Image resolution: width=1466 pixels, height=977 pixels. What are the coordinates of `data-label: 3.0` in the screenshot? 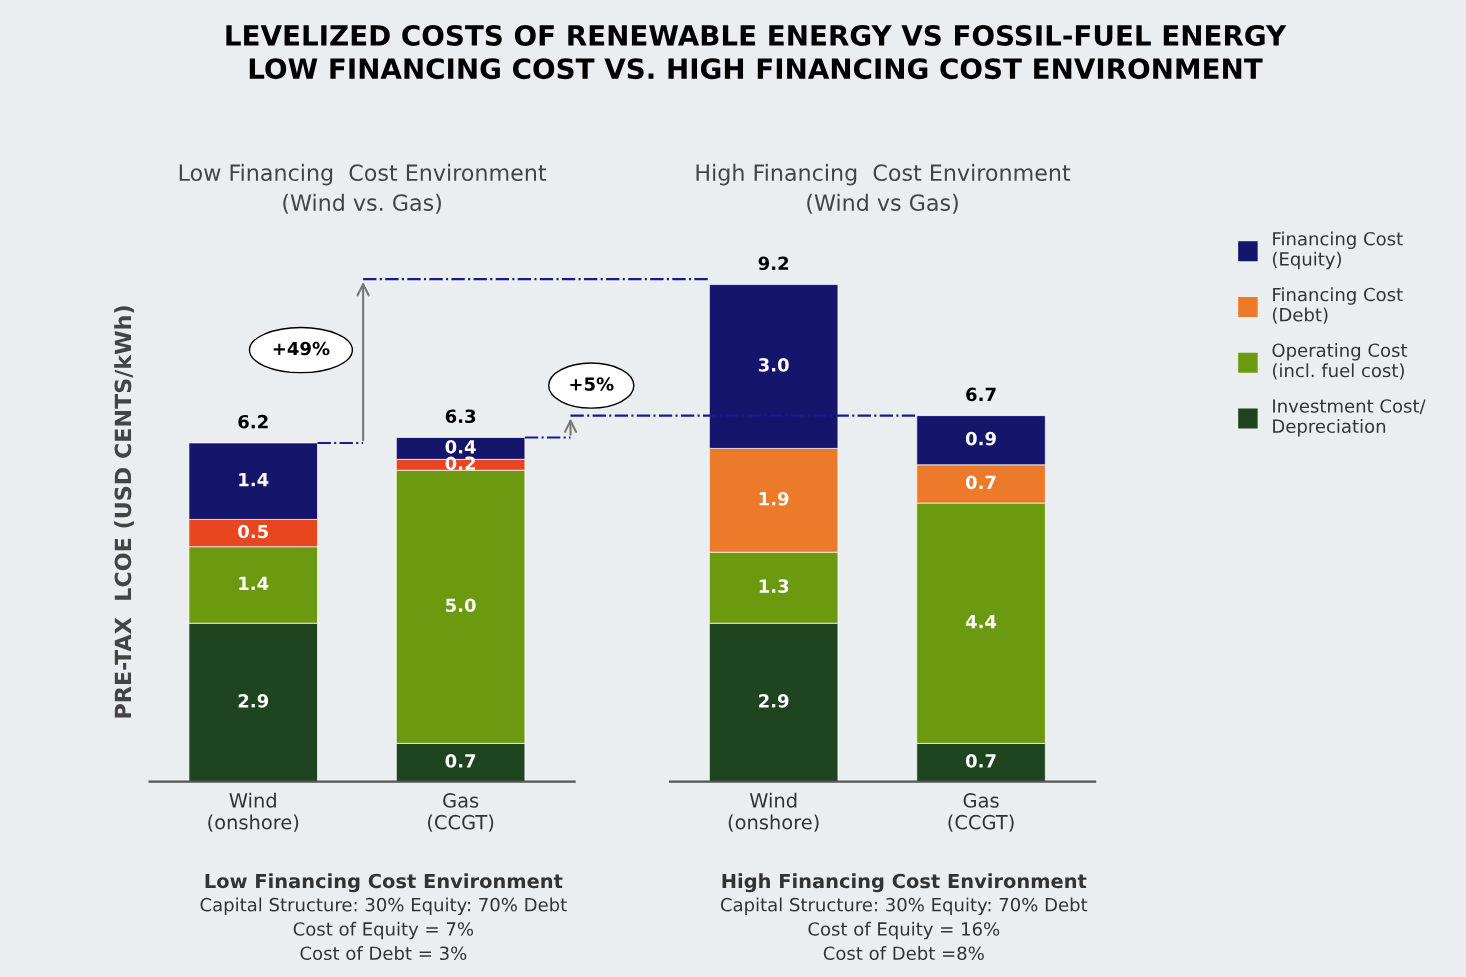 It's located at (773, 365).